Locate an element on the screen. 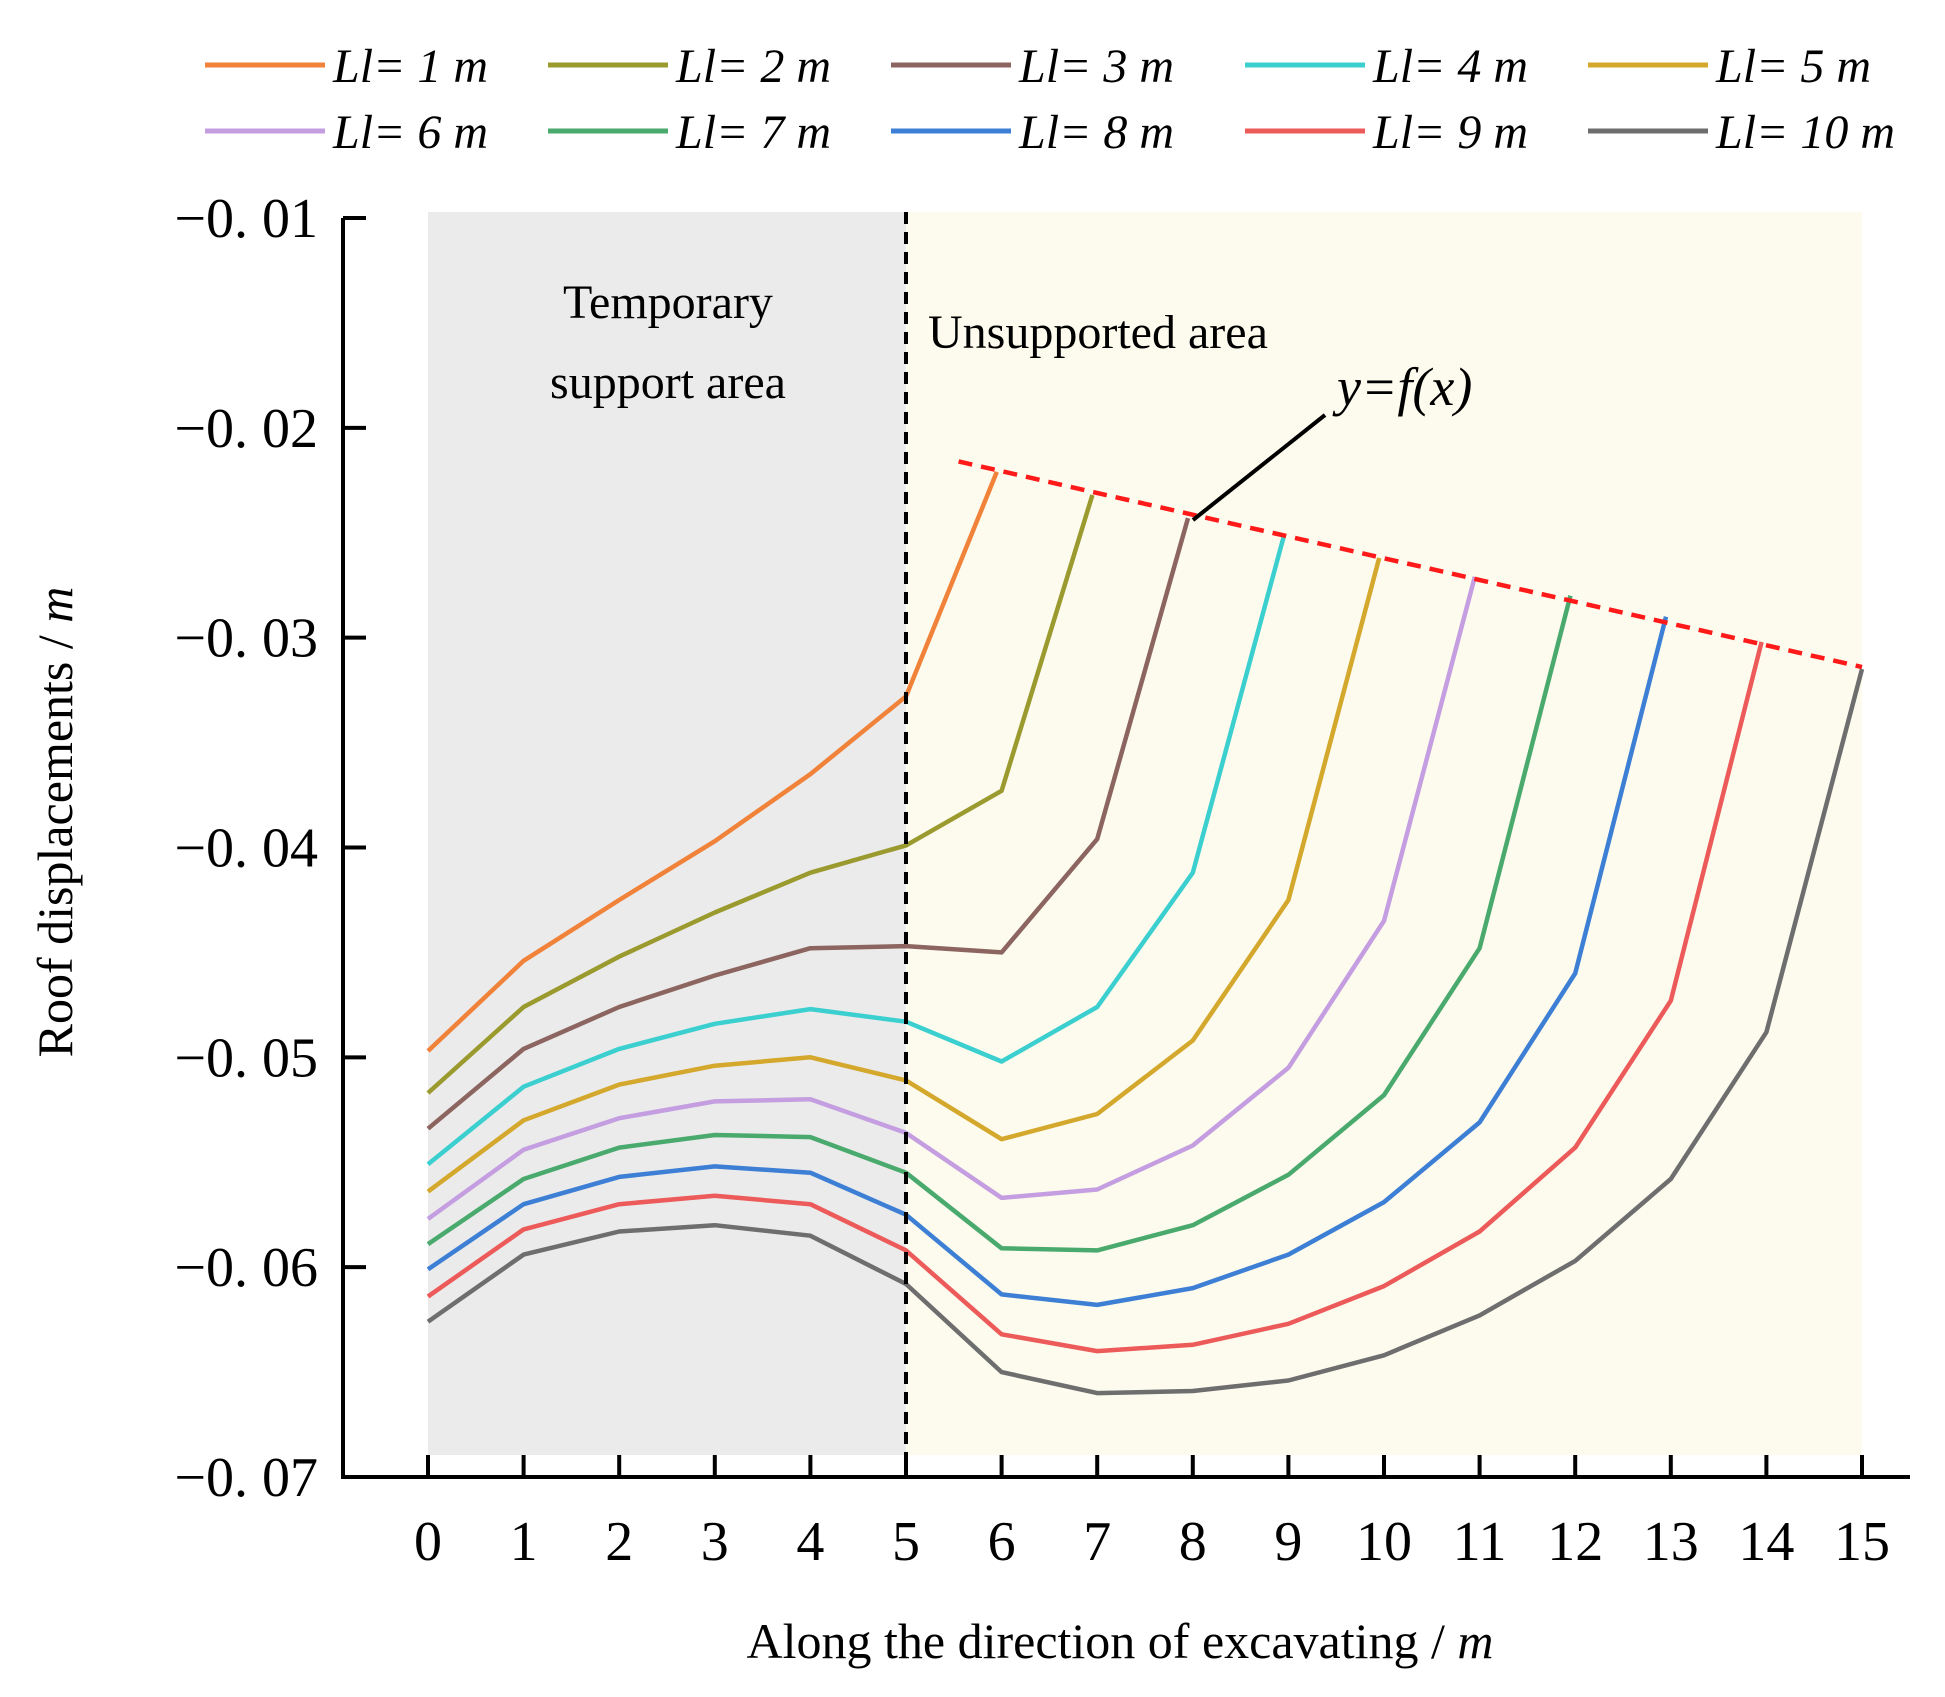 This screenshot has height=1697, width=1945. temporary-support-label-line1: Temporary is located at coordinates (668, 302).